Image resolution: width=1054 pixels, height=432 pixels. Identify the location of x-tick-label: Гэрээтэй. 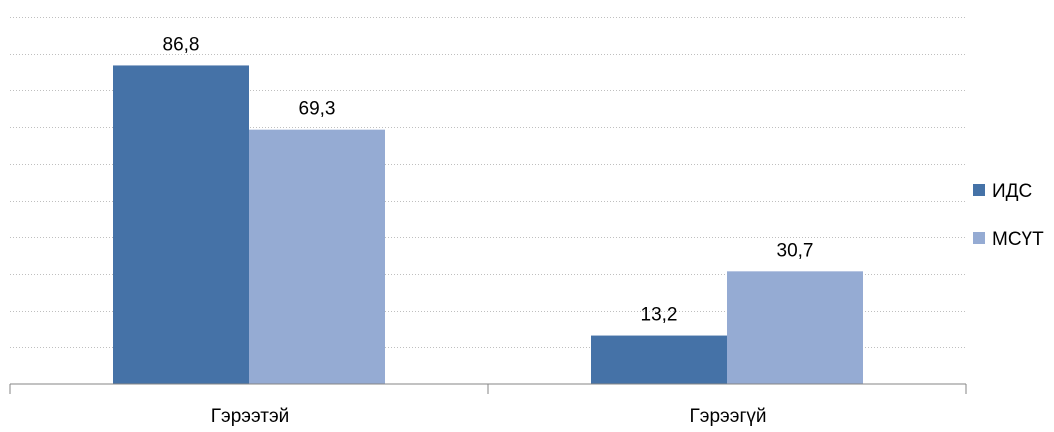
(250, 416).